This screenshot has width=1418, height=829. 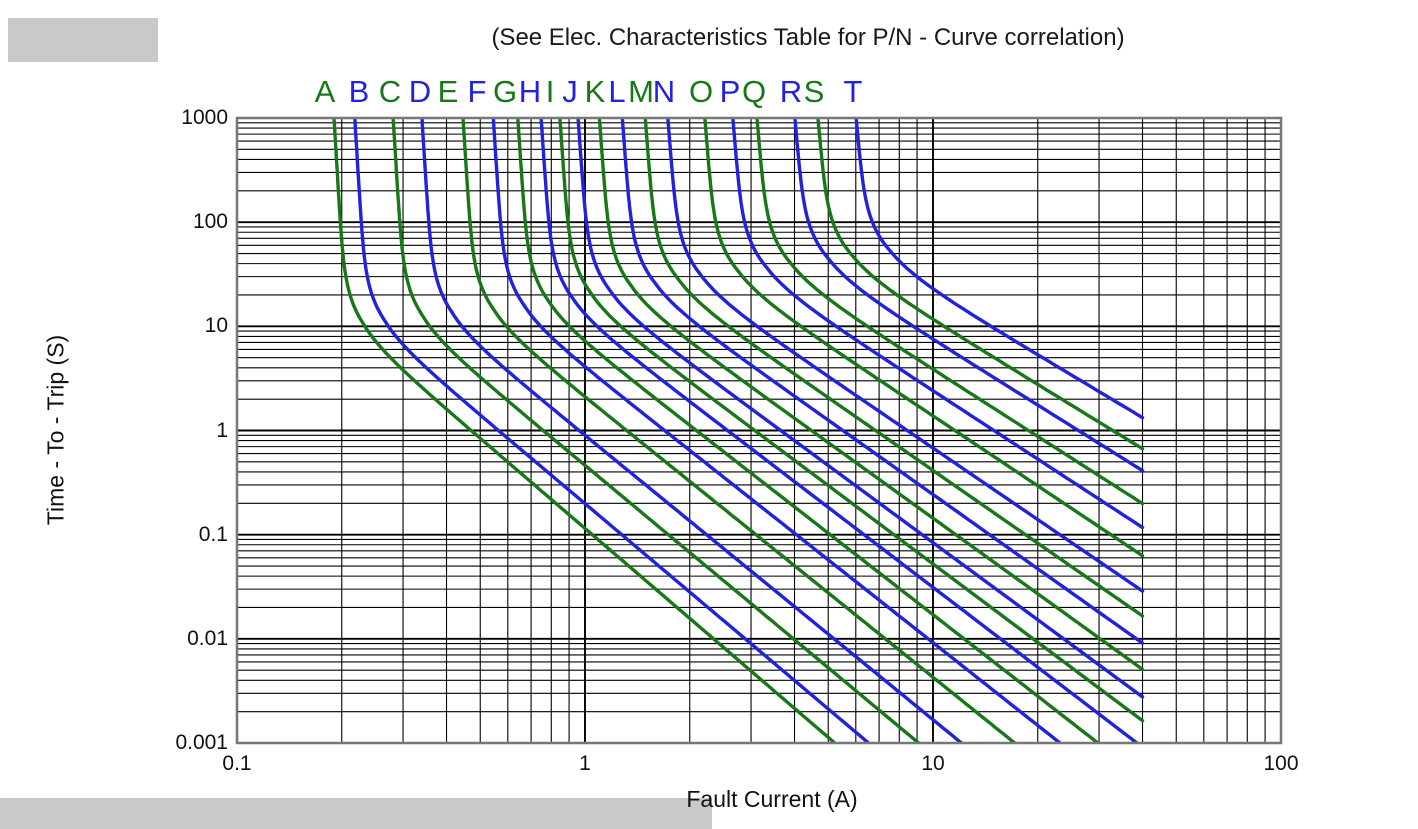 What do you see at coordinates (420, 91) in the screenshot?
I see `curve-label-D: D` at bounding box center [420, 91].